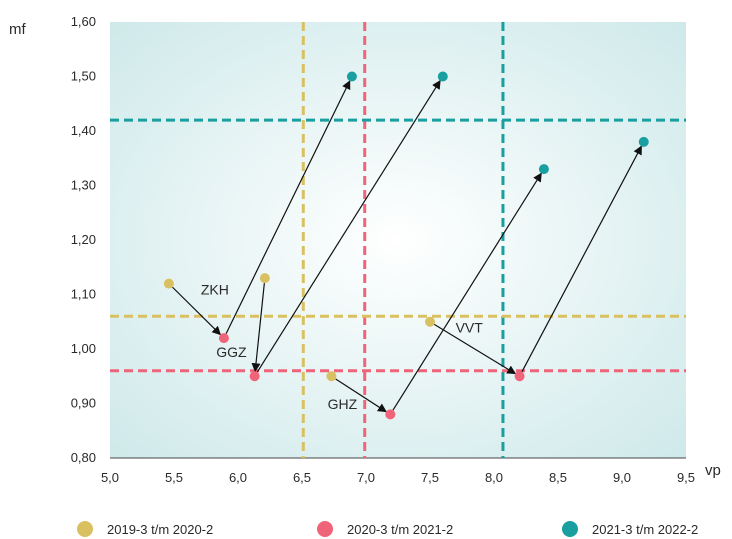  I want to click on y-axis-title: mf, so click(17, 29).